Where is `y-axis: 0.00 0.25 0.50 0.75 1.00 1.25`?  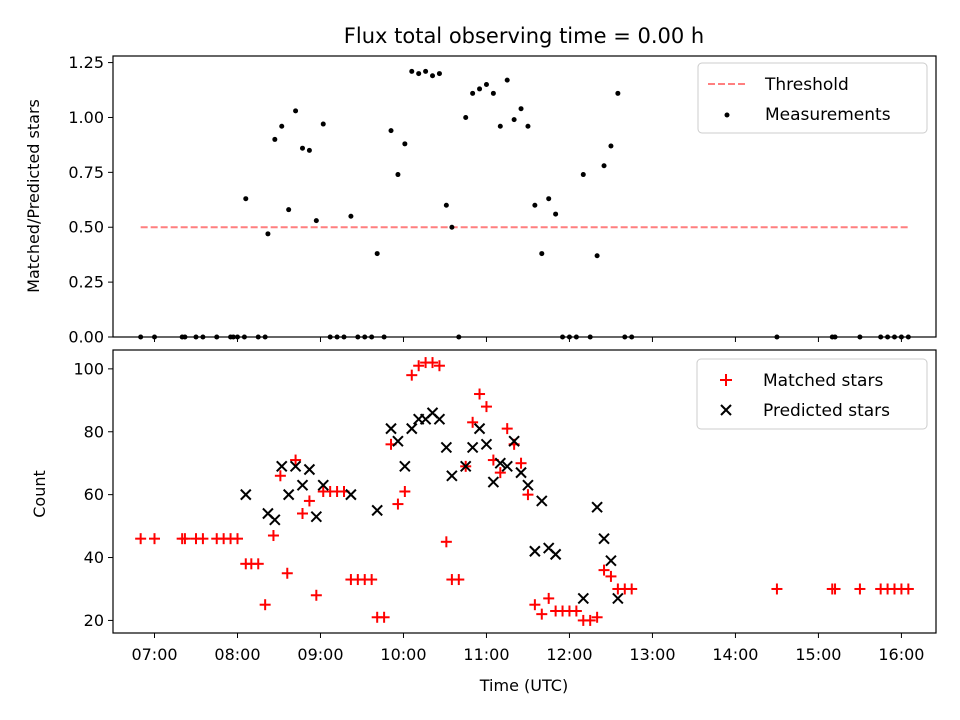 y-axis: 0.00 0.25 0.50 0.75 1.00 1.25 is located at coordinates (90, 200).